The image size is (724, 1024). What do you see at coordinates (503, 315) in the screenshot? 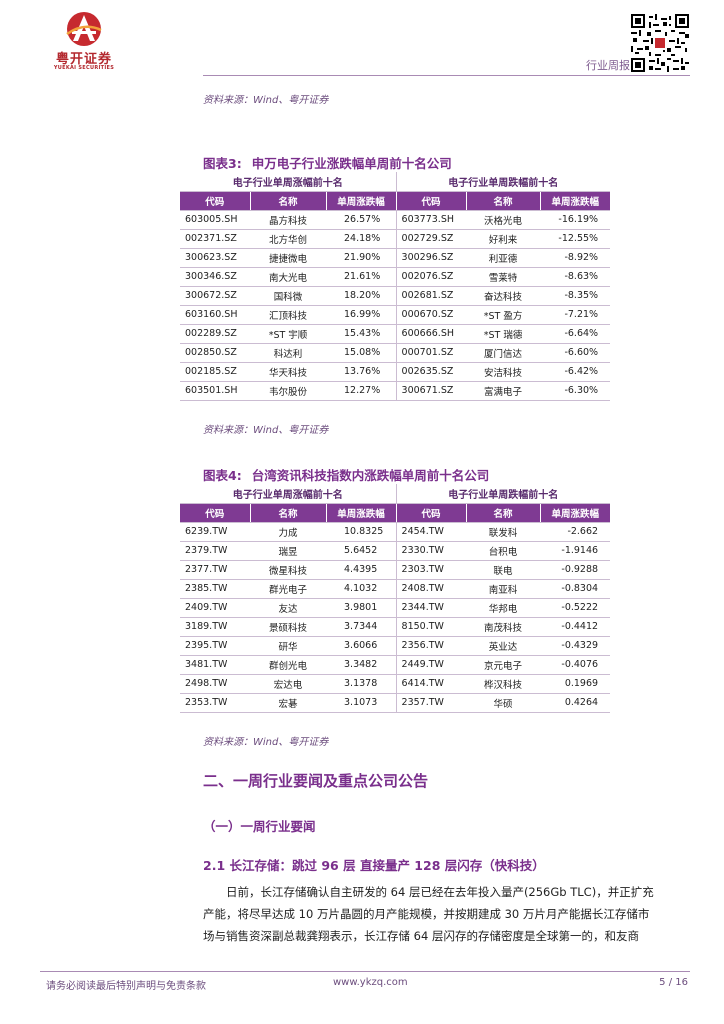
I see `stock-name-cell: *ST 盈方` at bounding box center [503, 315].